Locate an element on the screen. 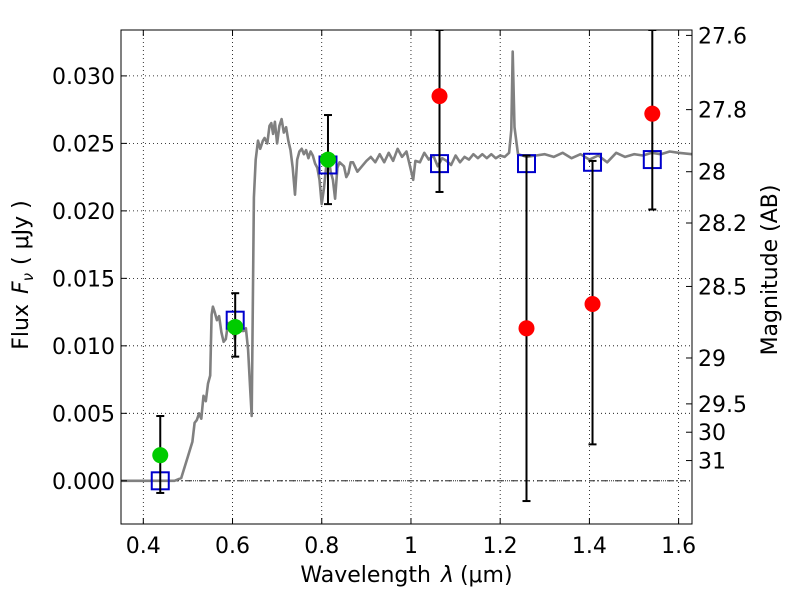 The width and height of the screenshot is (800, 600). x-tick-label: 0.6 is located at coordinates (232, 546).